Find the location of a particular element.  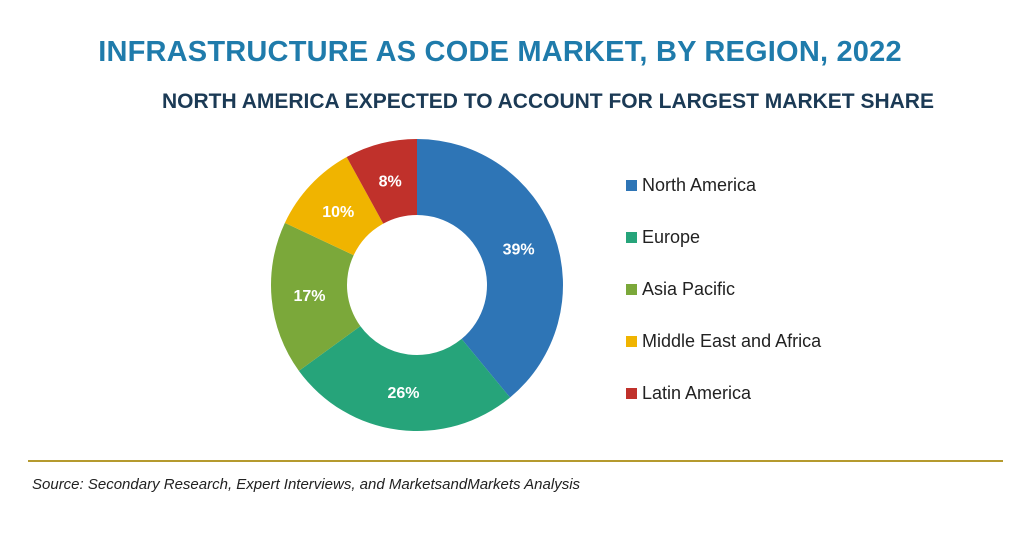

legend-label: Asia Pacific is located at coordinates (689, 288).